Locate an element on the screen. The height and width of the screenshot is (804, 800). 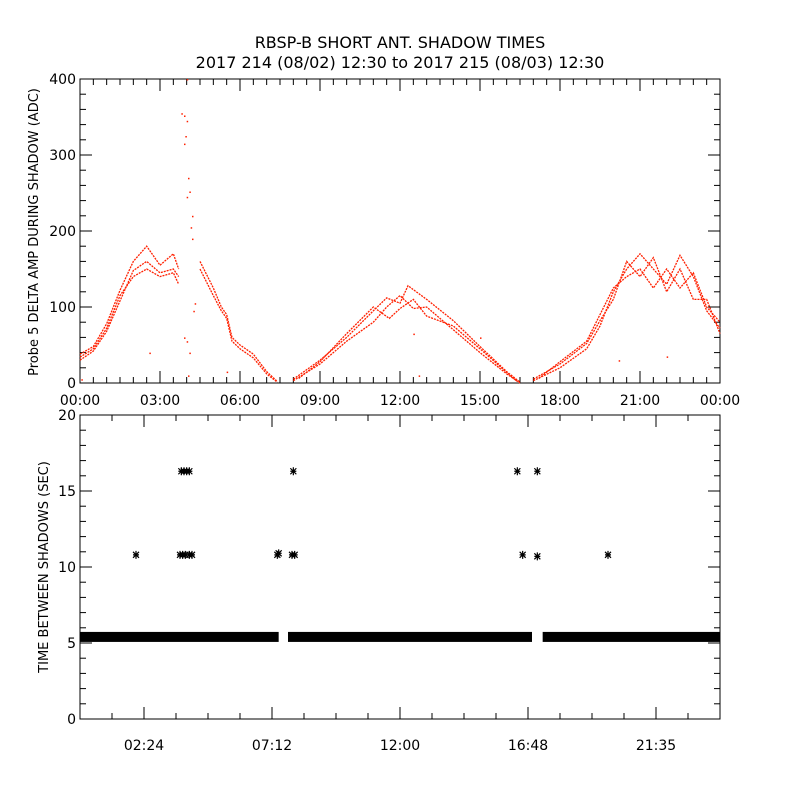
x-tick-label: 06:00 is located at coordinates (240, 401).